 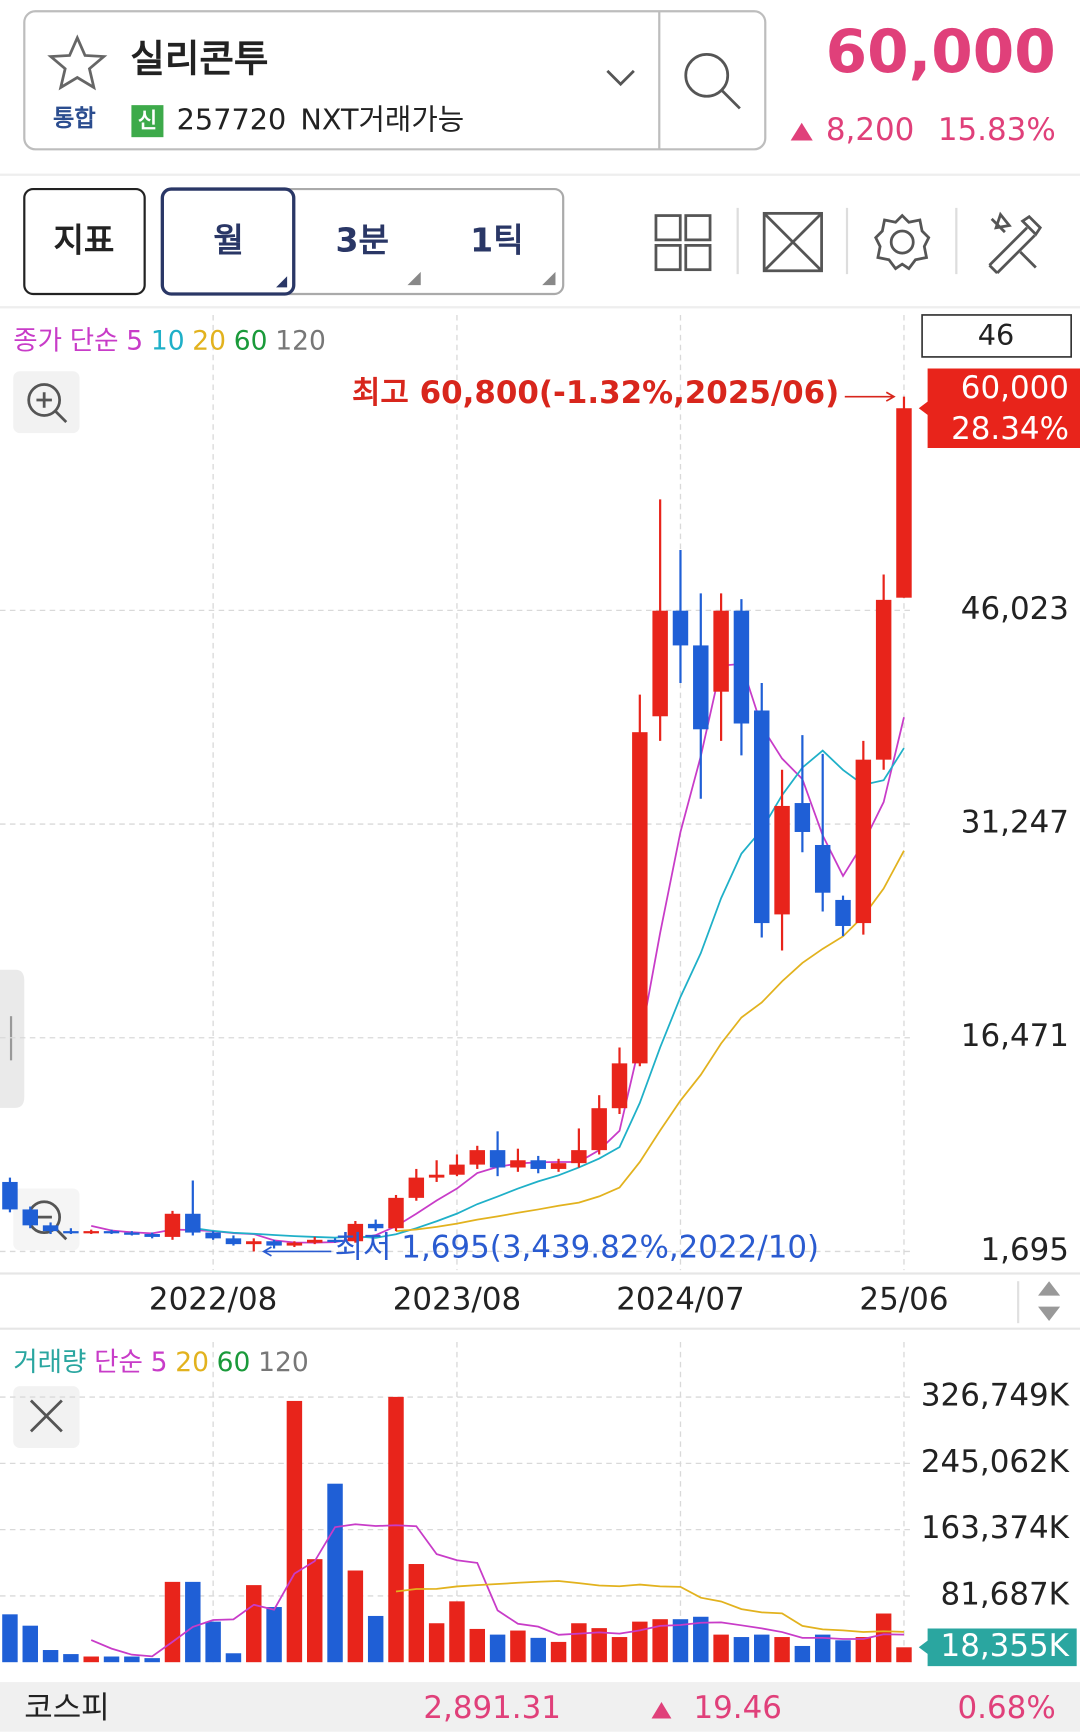 I want to click on axis-scroll-arrows, so click(x=1049, y=1301).